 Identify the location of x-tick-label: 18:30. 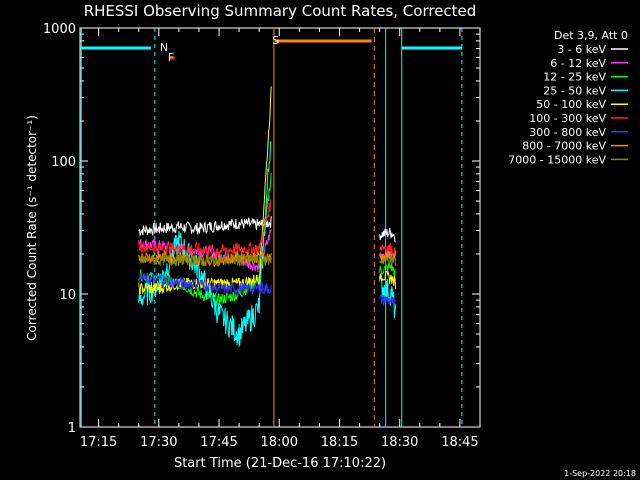
(399, 442).